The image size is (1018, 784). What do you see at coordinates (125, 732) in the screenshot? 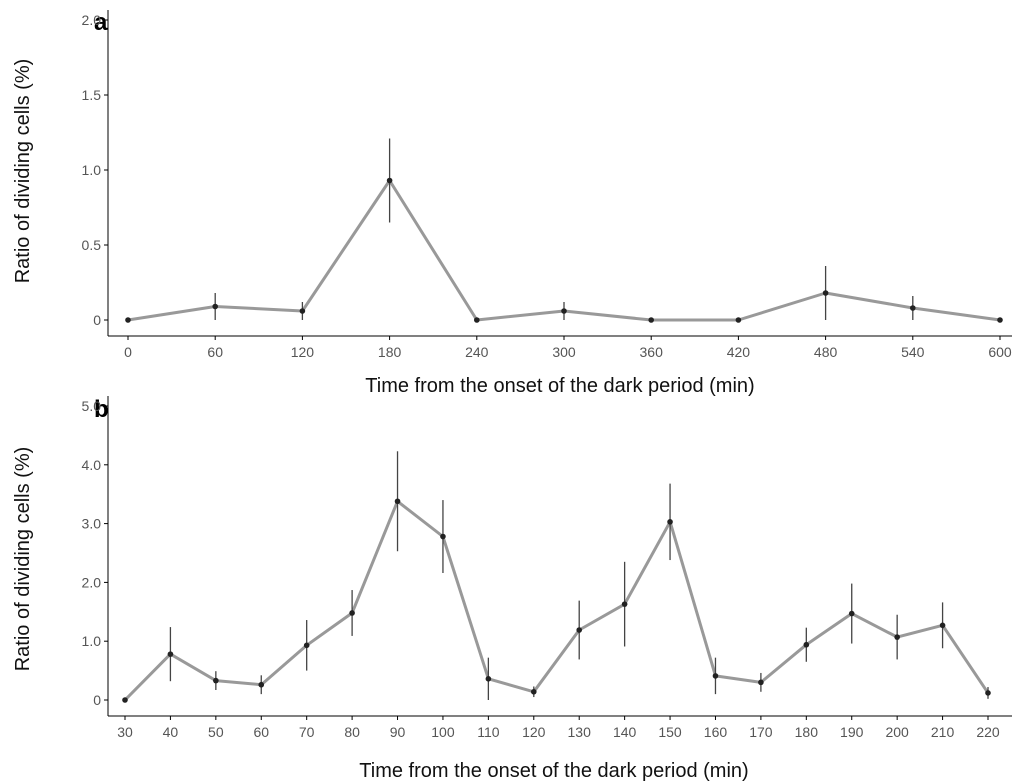
I see `panel-b-x-tick-label: 30` at bounding box center [125, 732].